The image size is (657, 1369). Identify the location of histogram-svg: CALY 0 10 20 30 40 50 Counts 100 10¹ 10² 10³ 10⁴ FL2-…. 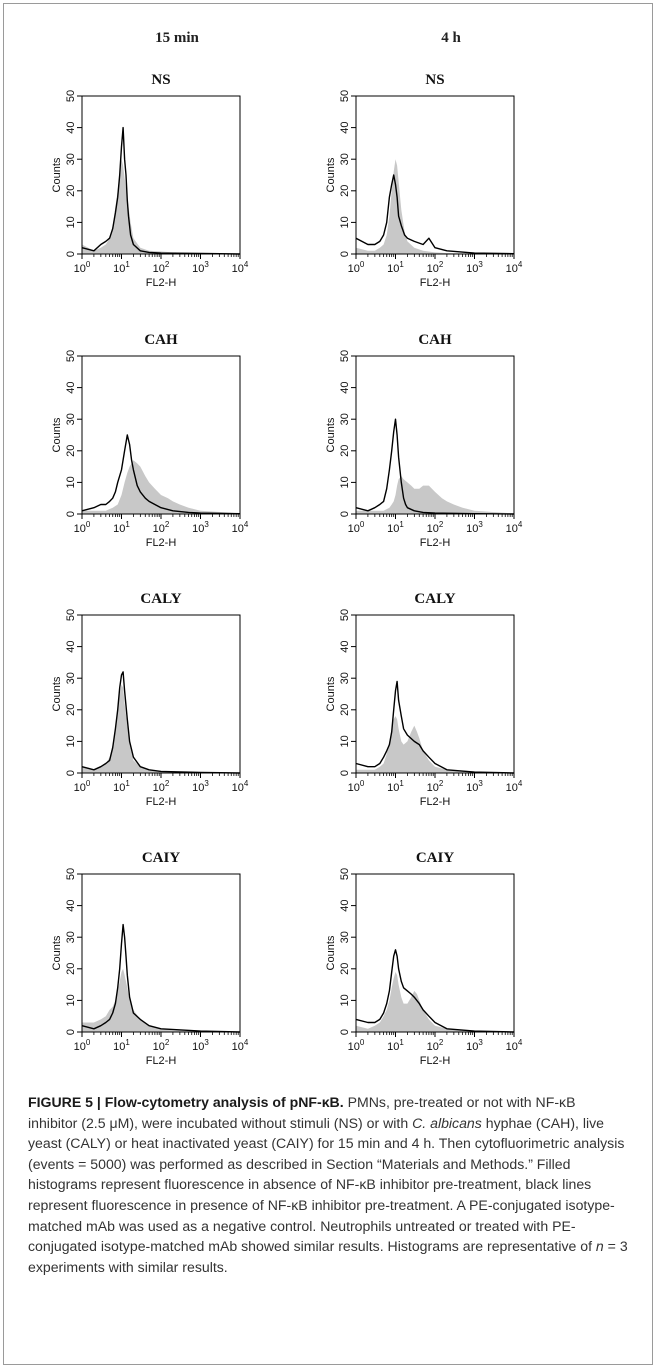
(150, 699).